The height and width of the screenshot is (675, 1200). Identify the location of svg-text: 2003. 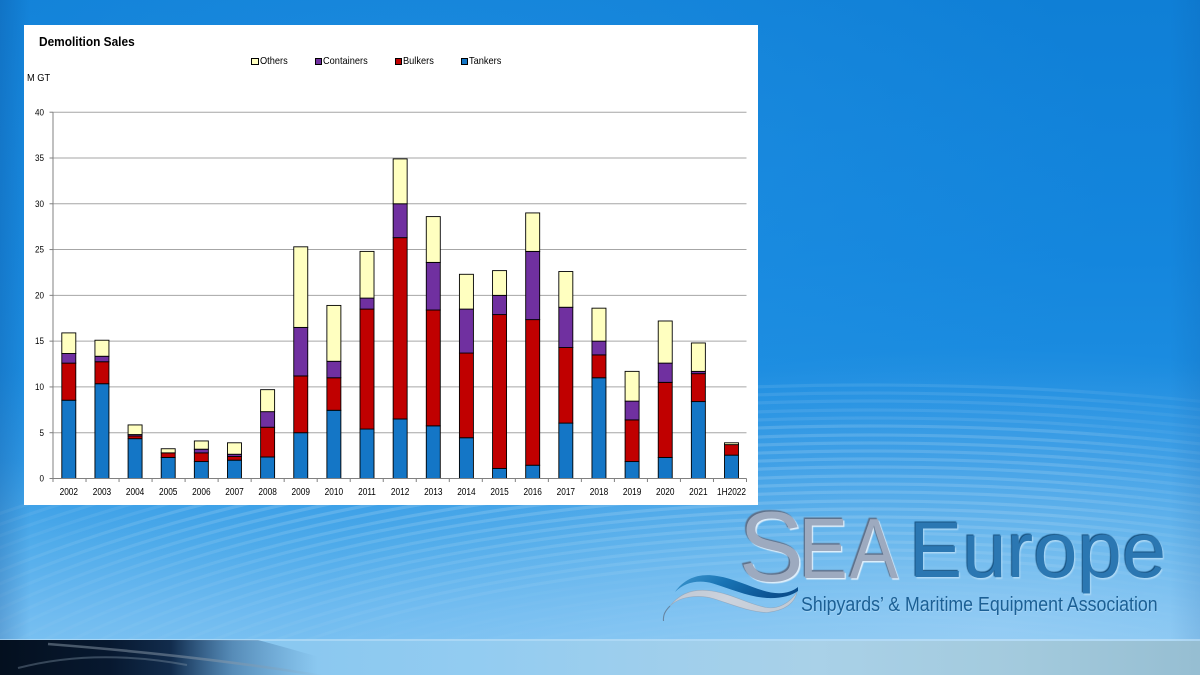
(102, 491).